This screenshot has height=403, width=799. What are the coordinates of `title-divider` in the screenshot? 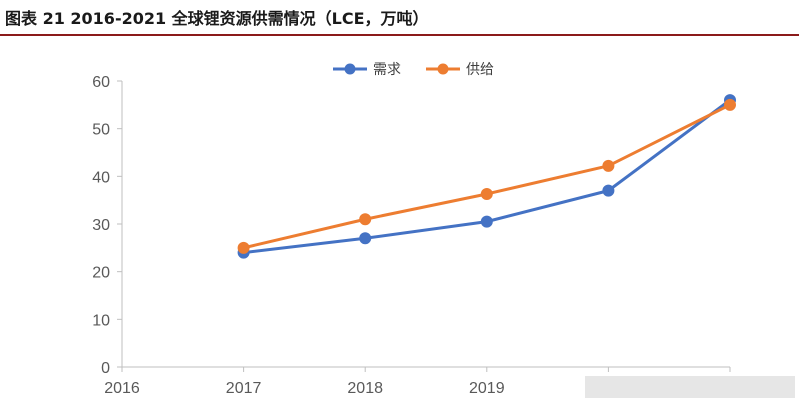 It's located at (399, 35).